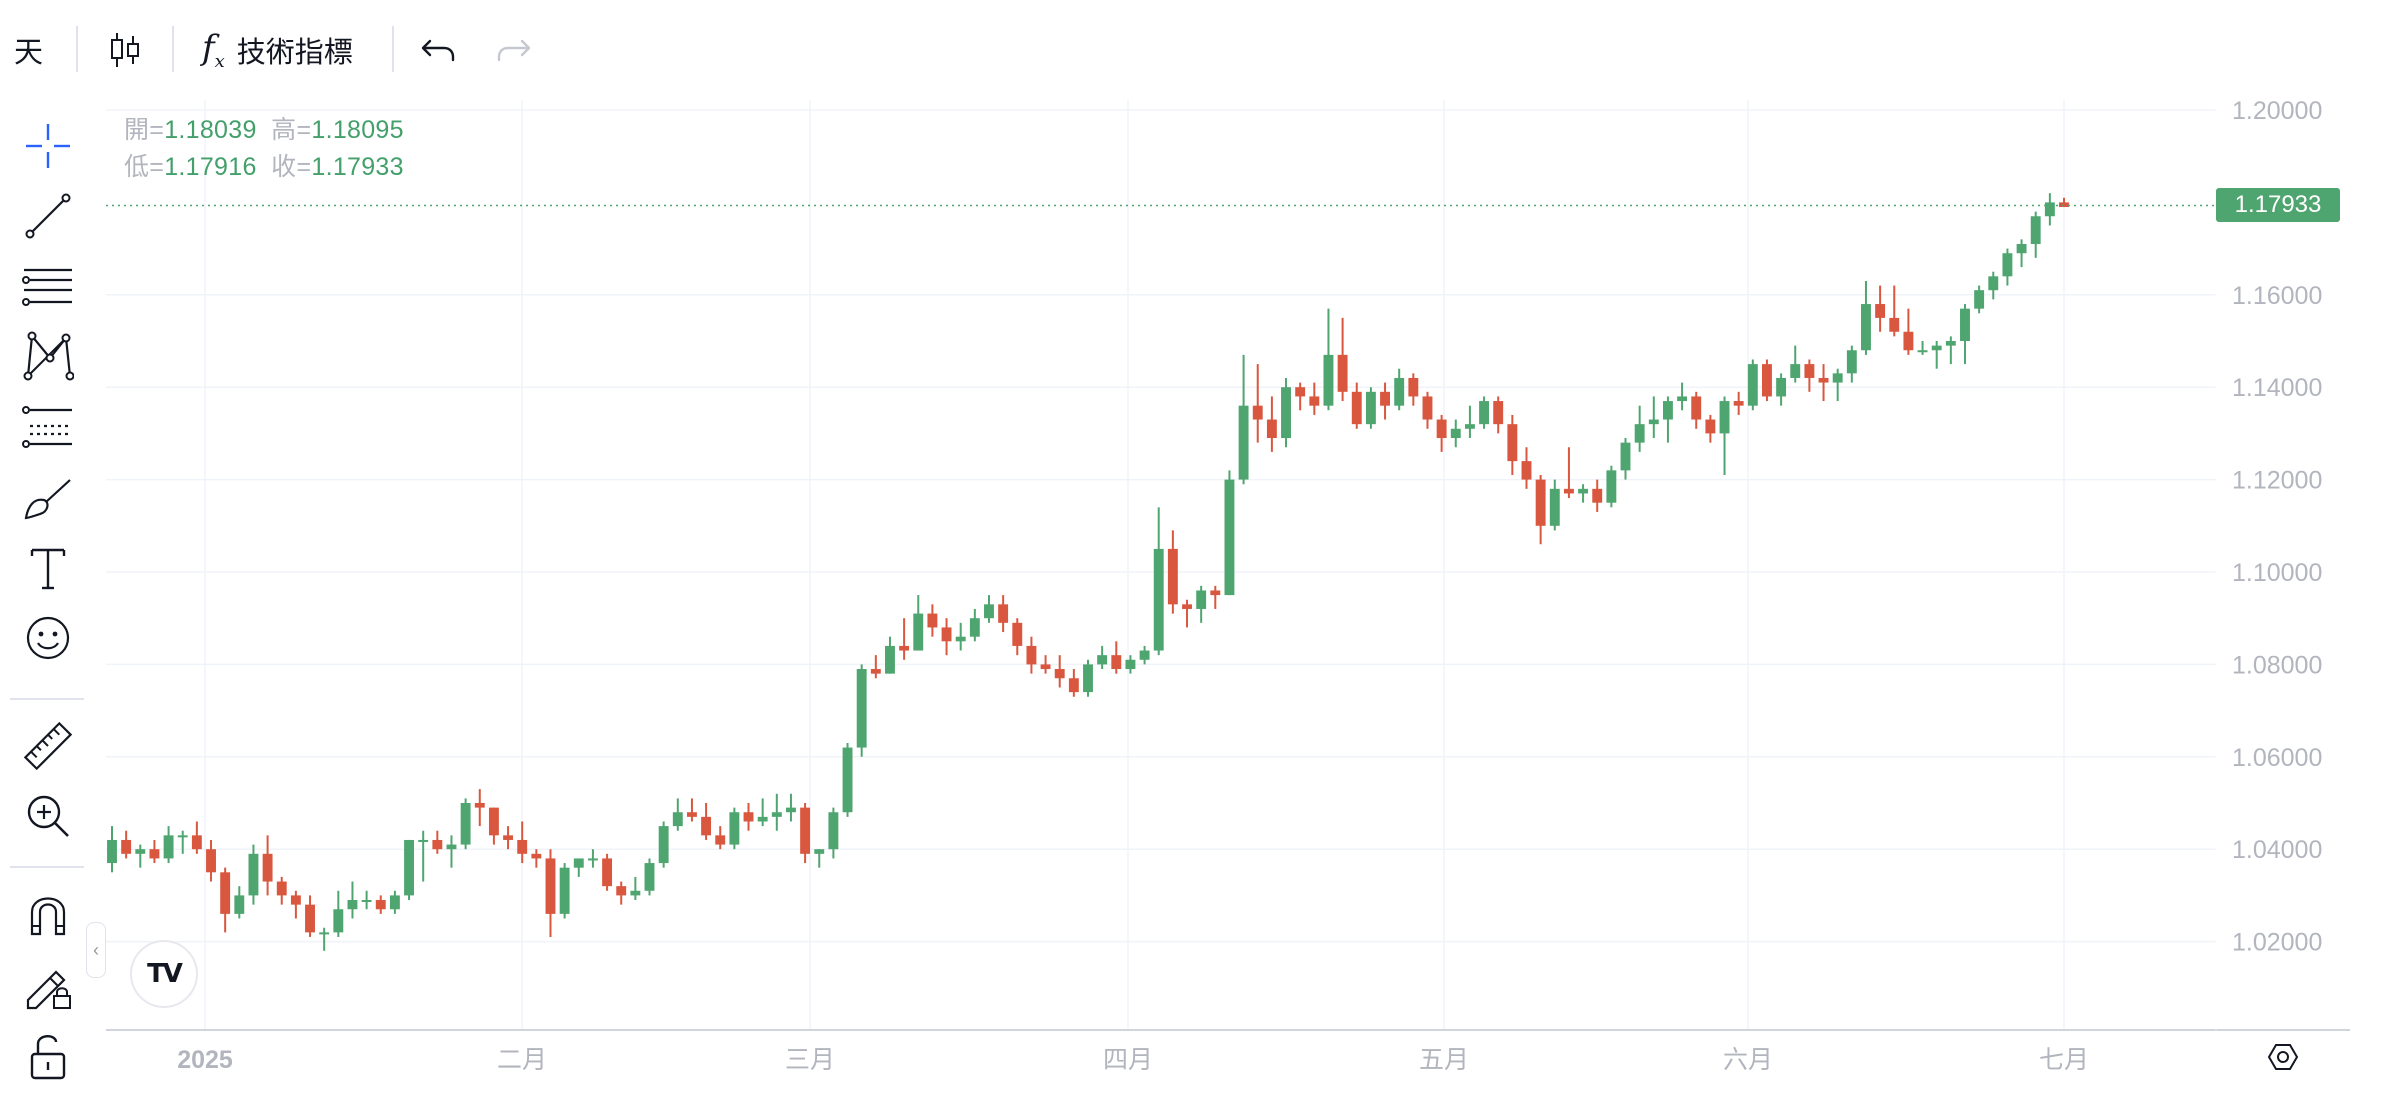 The width and height of the screenshot is (2384, 1118). I want to click on settings-icon, so click(2283, 1057).